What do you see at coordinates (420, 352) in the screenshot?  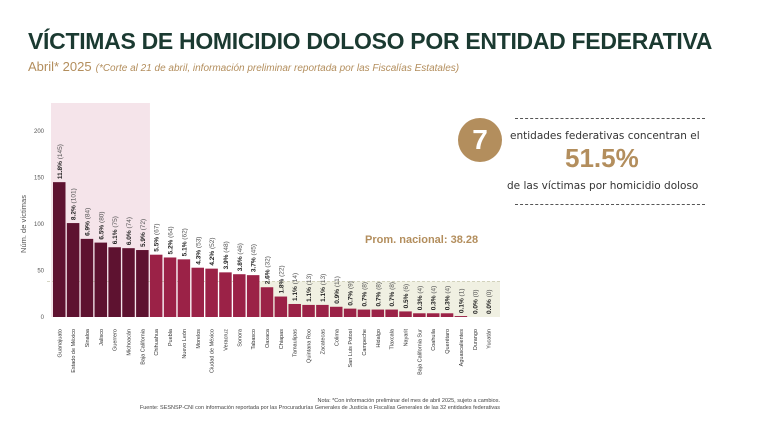 I see `x-tick-label: Baja California Sur` at bounding box center [420, 352].